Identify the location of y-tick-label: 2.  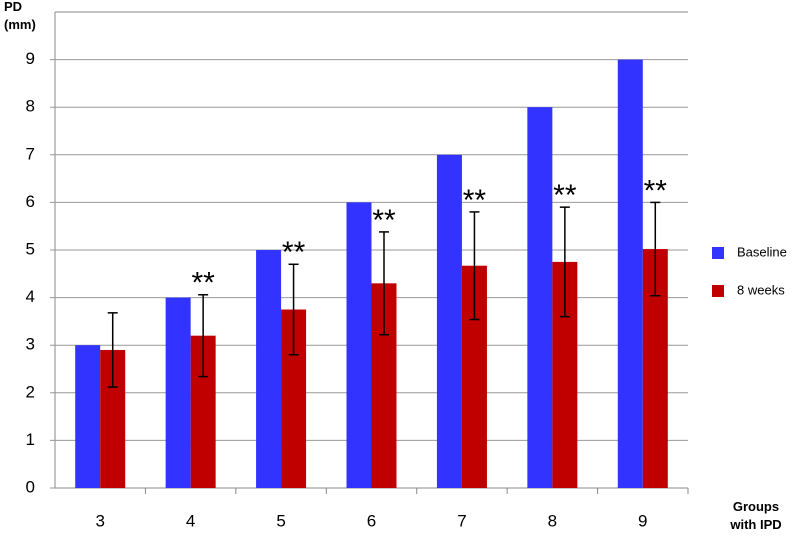
(30, 391).